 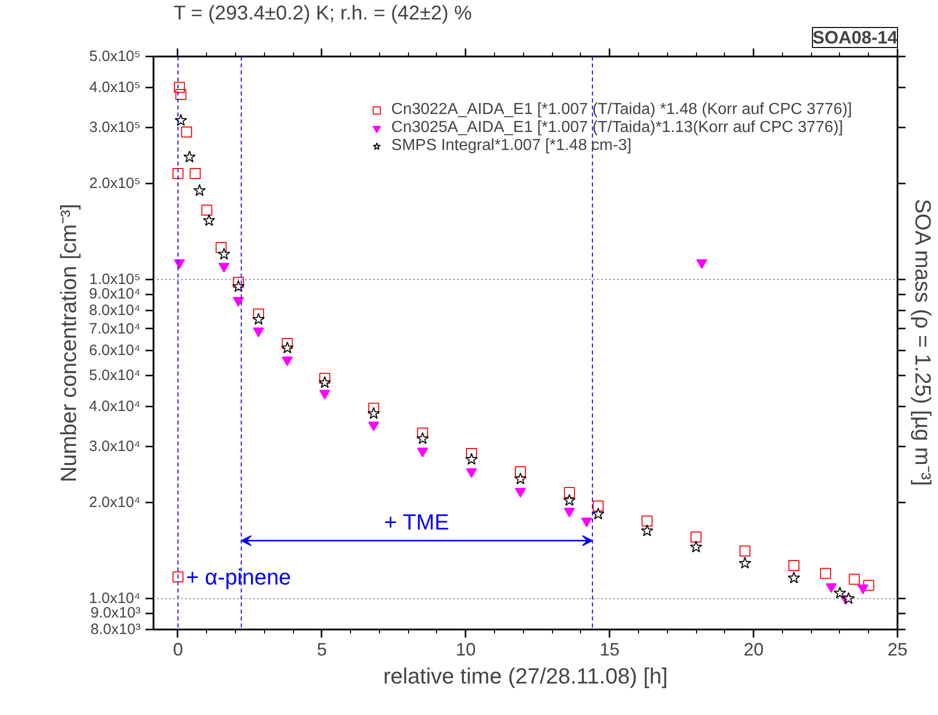 I want to click on y-axis-title: Number concentration [cm⁻³], so click(x=69, y=343).